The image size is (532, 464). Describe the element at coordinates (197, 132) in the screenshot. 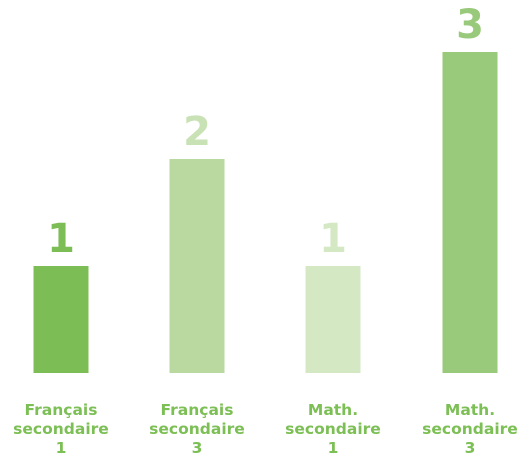

I see `data-label-2: 2` at that location.